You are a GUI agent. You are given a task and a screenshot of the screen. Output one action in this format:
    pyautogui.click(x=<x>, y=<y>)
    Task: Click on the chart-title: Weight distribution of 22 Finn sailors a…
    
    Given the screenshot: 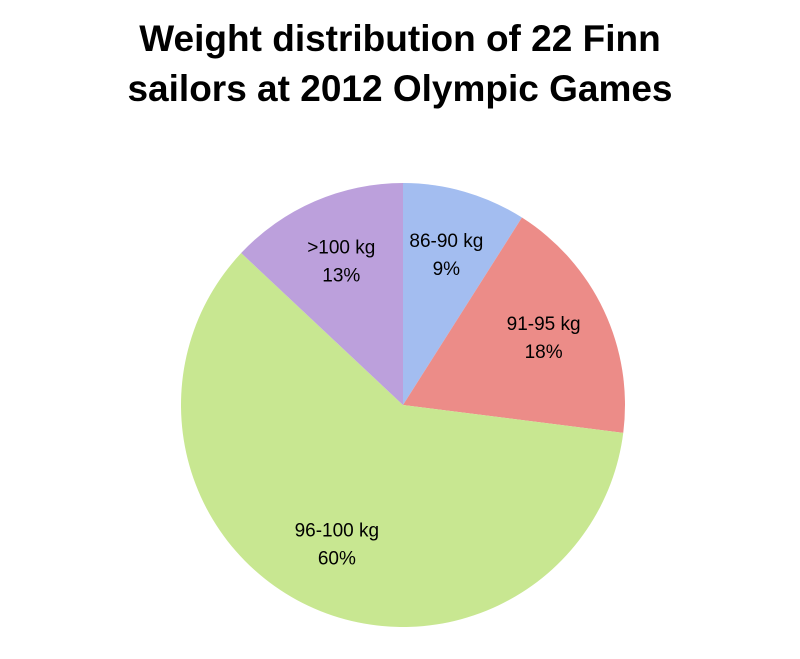 What is the action you would take?
    pyautogui.click(x=400, y=63)
    